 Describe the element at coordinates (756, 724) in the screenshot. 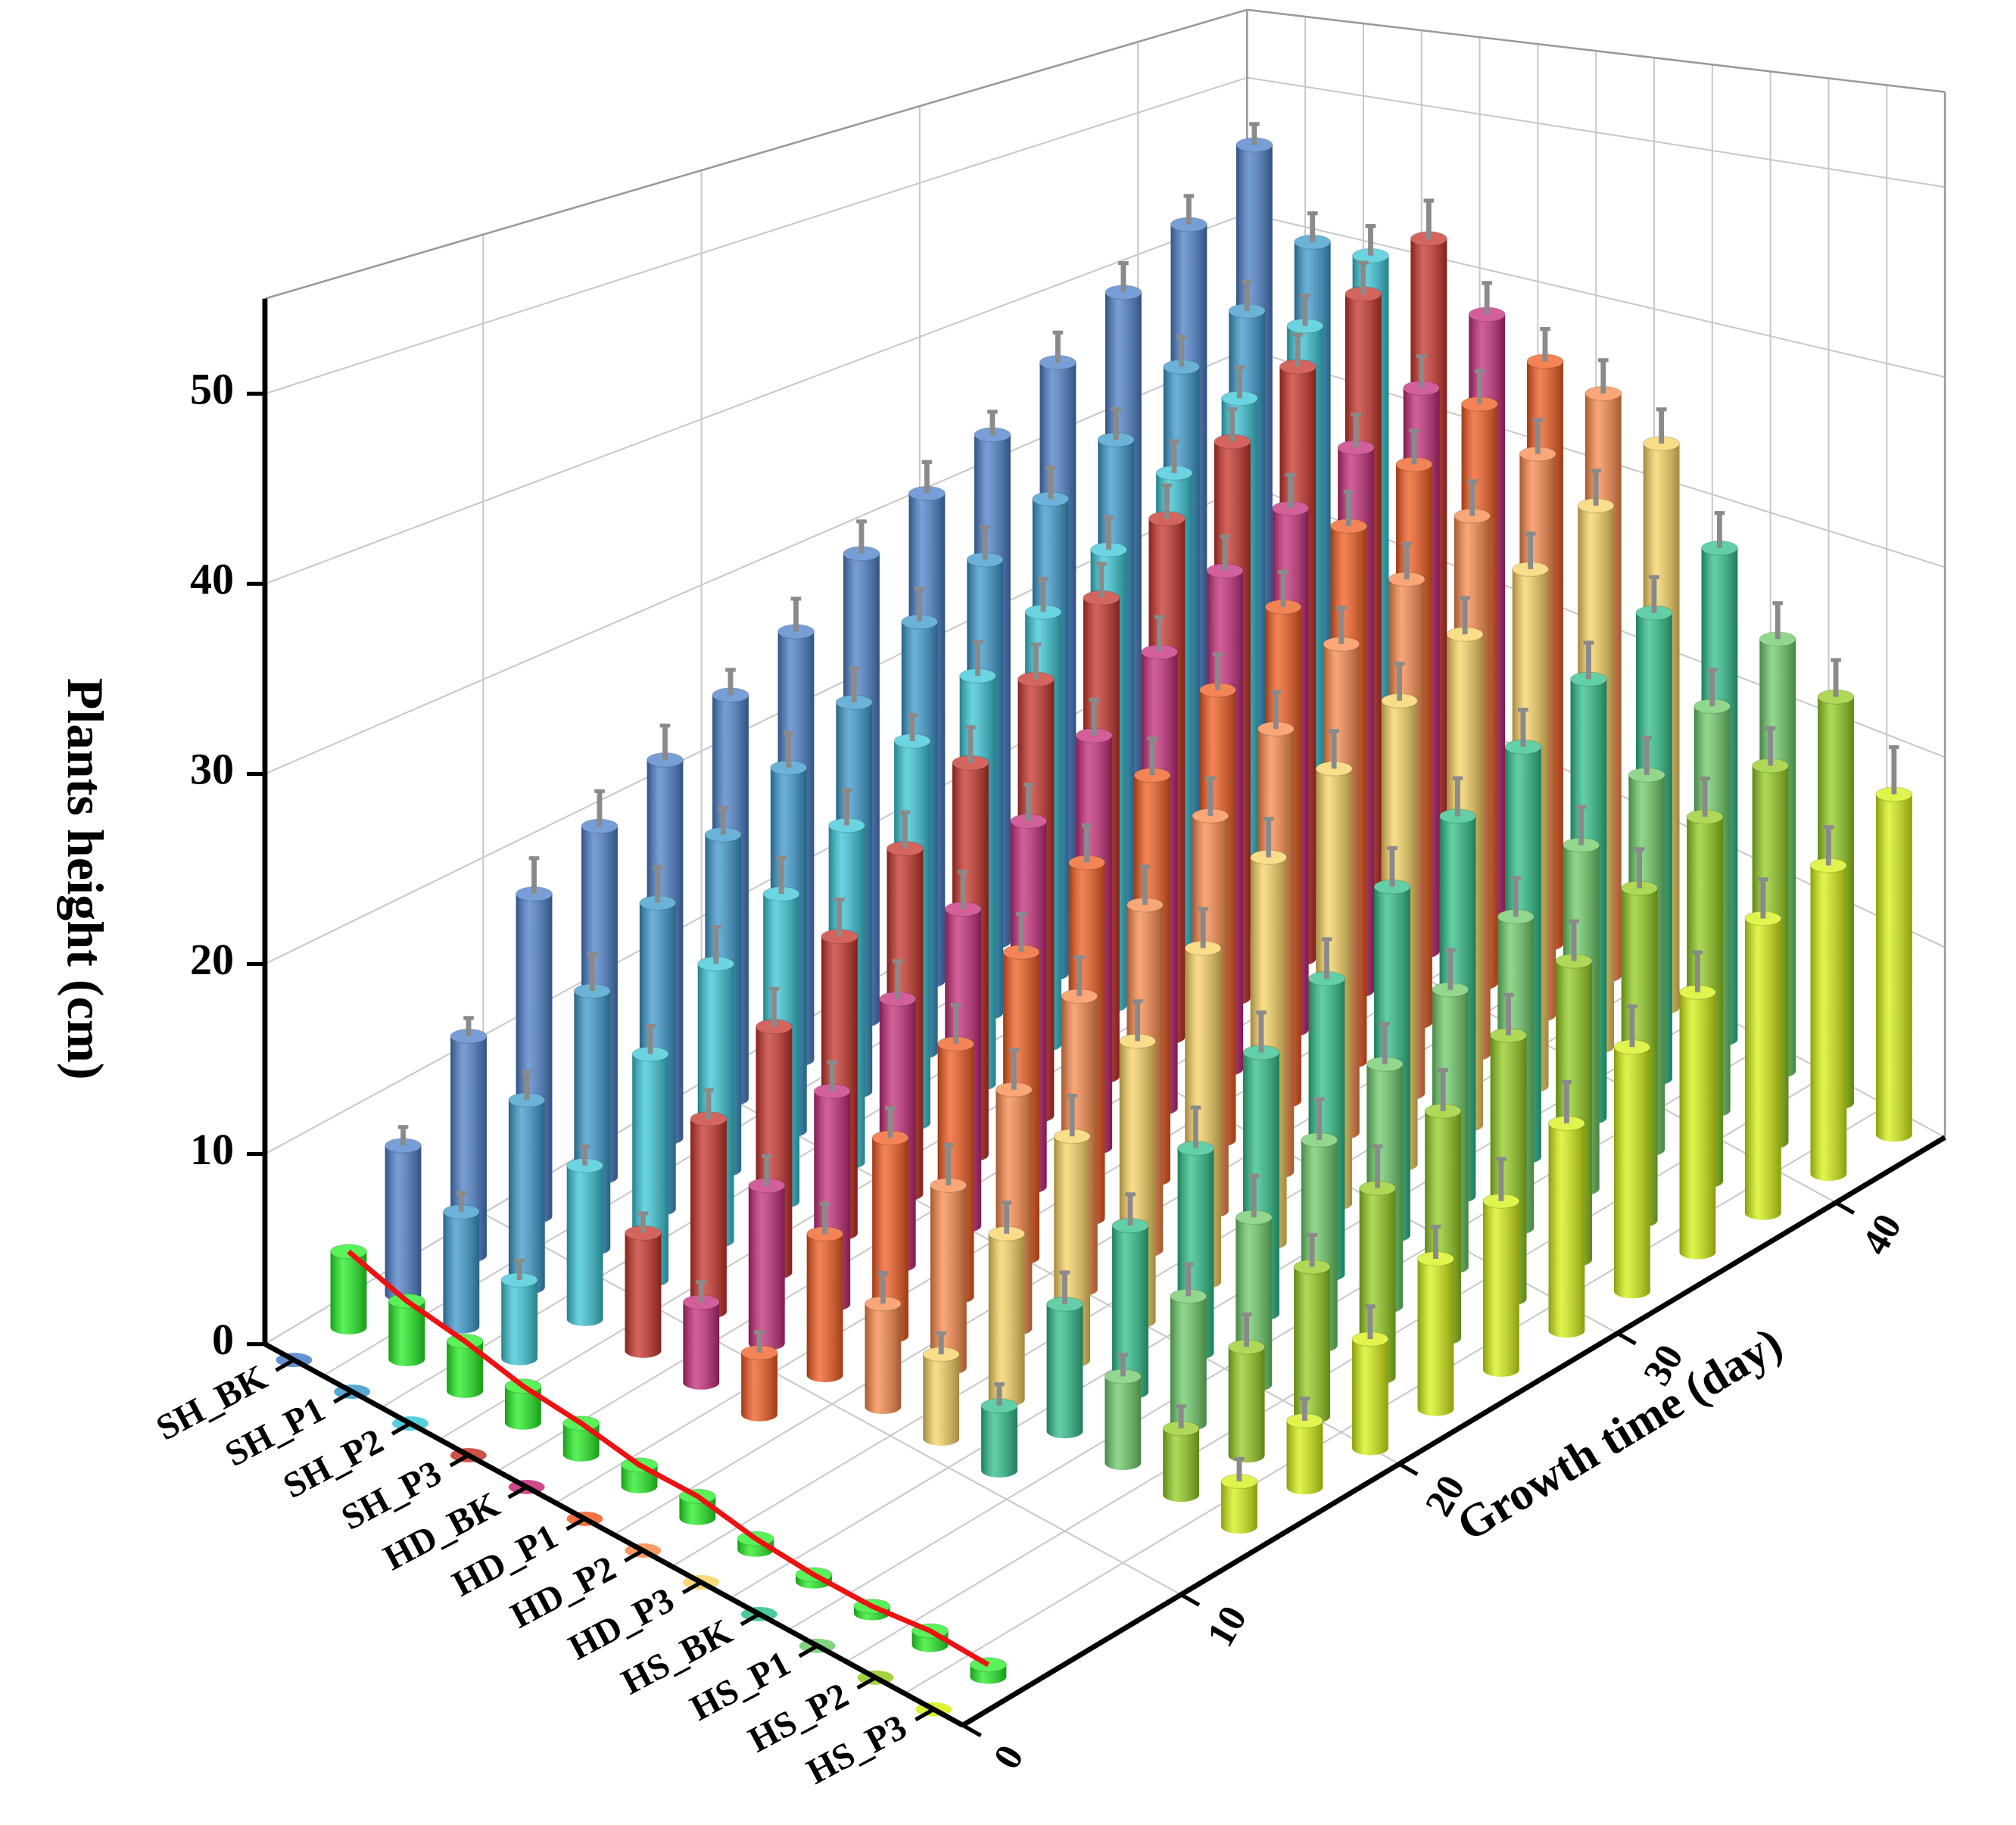

I see `grid-line` at that location.